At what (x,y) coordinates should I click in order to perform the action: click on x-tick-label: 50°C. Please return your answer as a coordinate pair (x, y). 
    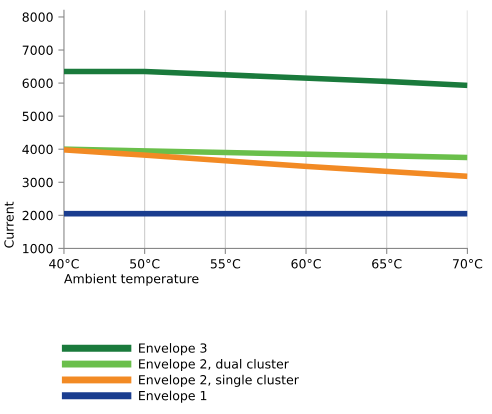
    Looking at the image, I should click on (145, 263).